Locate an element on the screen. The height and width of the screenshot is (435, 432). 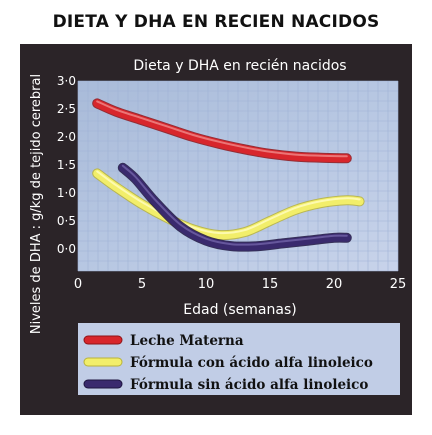
x-axis-label: Edad (semanas) is located at coordinates (239, 310).